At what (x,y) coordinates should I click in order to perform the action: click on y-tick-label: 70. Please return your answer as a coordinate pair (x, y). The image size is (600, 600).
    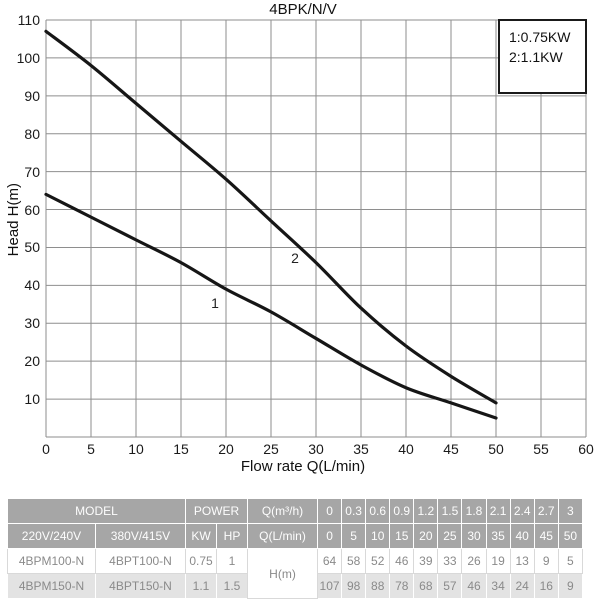
    Looking at the image, I should click on (32, 171).